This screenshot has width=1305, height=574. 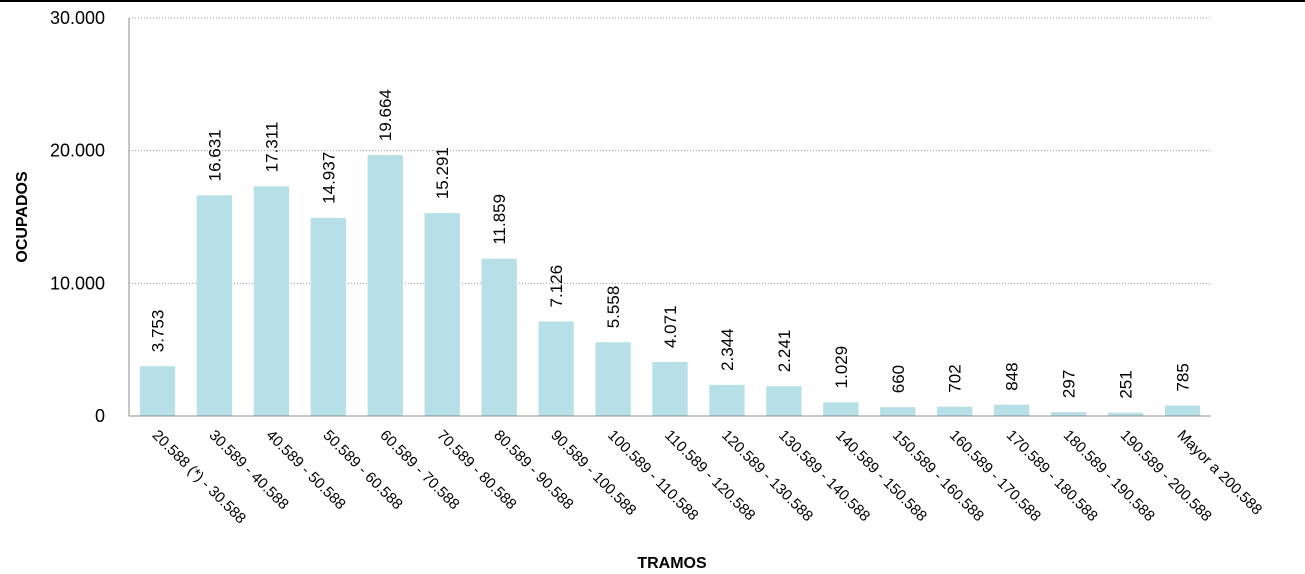 I want to click on data-label: 14.937, so click(x=328, y=178).